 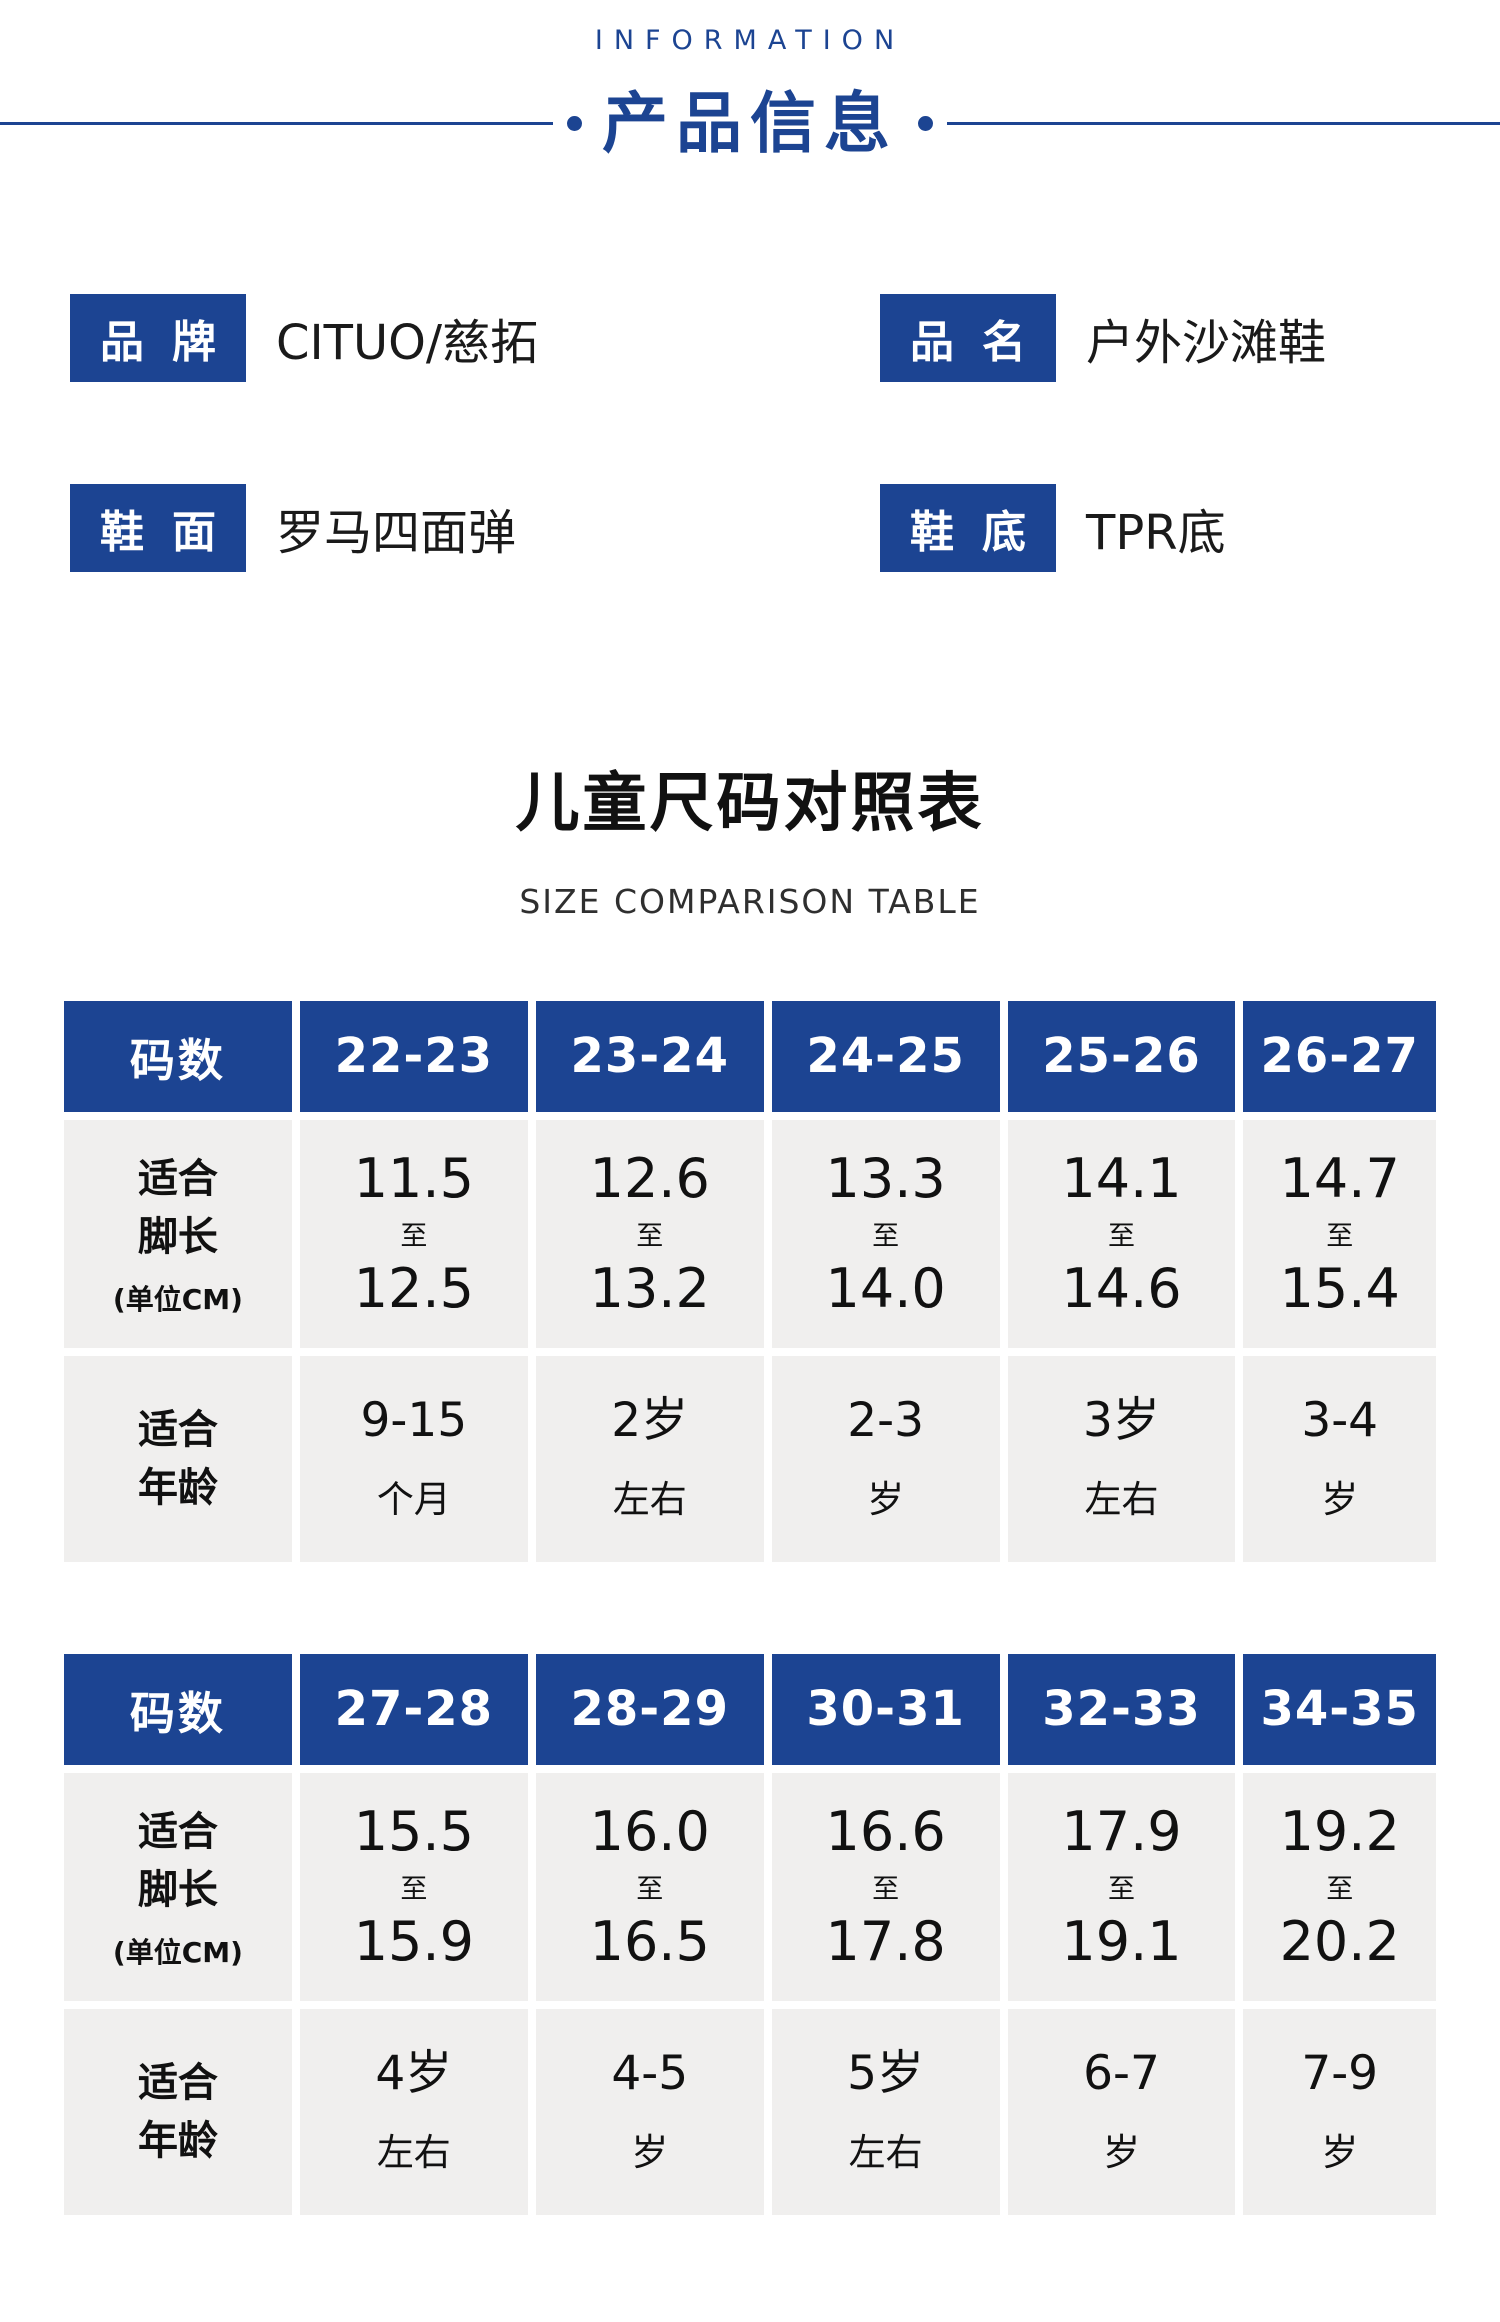 I want to click on foot-max: 17.8, so click(x=885, y=1942).